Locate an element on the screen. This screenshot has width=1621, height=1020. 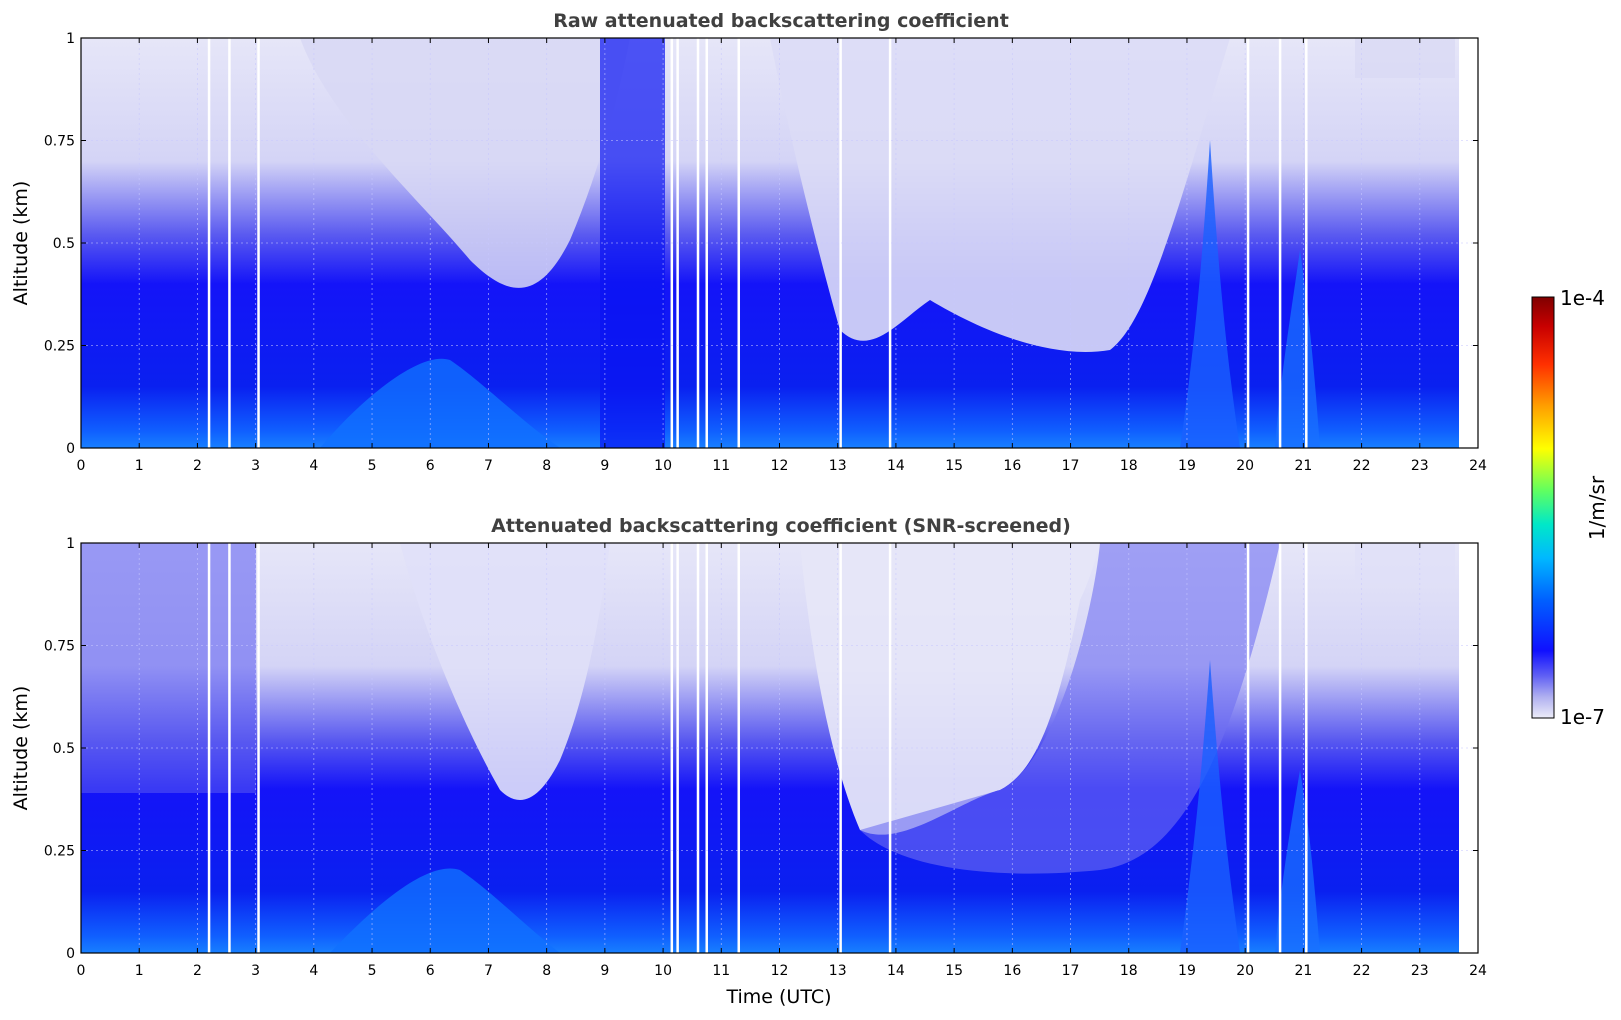
intermediate-band-afternoon is located at coordinates (1070, 708).